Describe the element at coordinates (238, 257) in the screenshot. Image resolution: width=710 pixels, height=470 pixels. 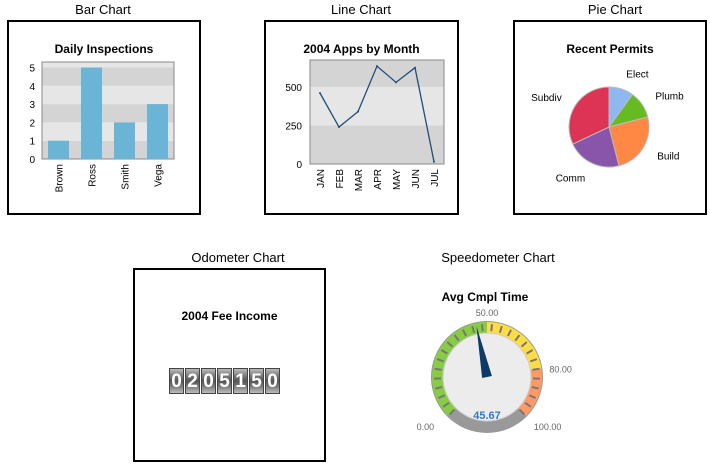
I see `odometer-chart-caption: Odometer Chart` at that location.